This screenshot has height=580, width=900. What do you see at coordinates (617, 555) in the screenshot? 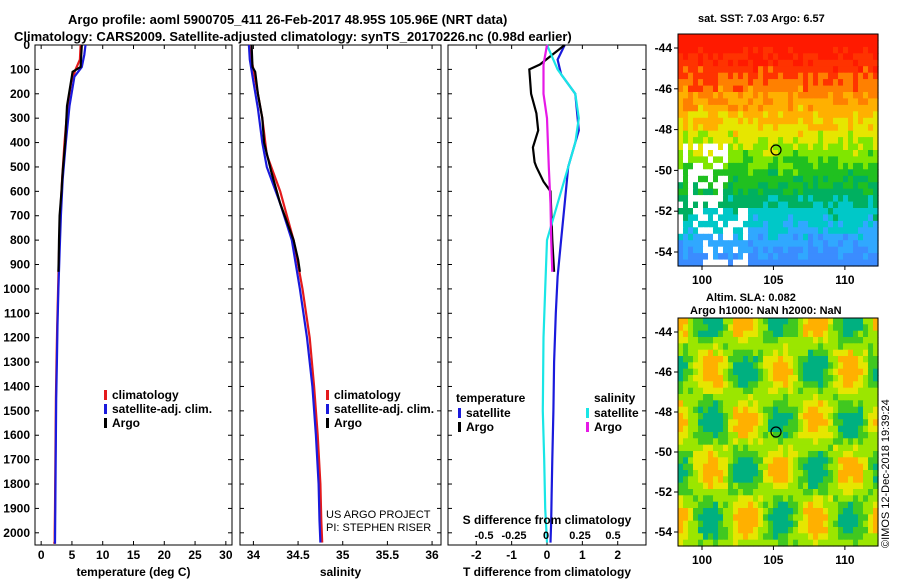
I see `x-tick-label: 2` at bounding box center [617, 555].